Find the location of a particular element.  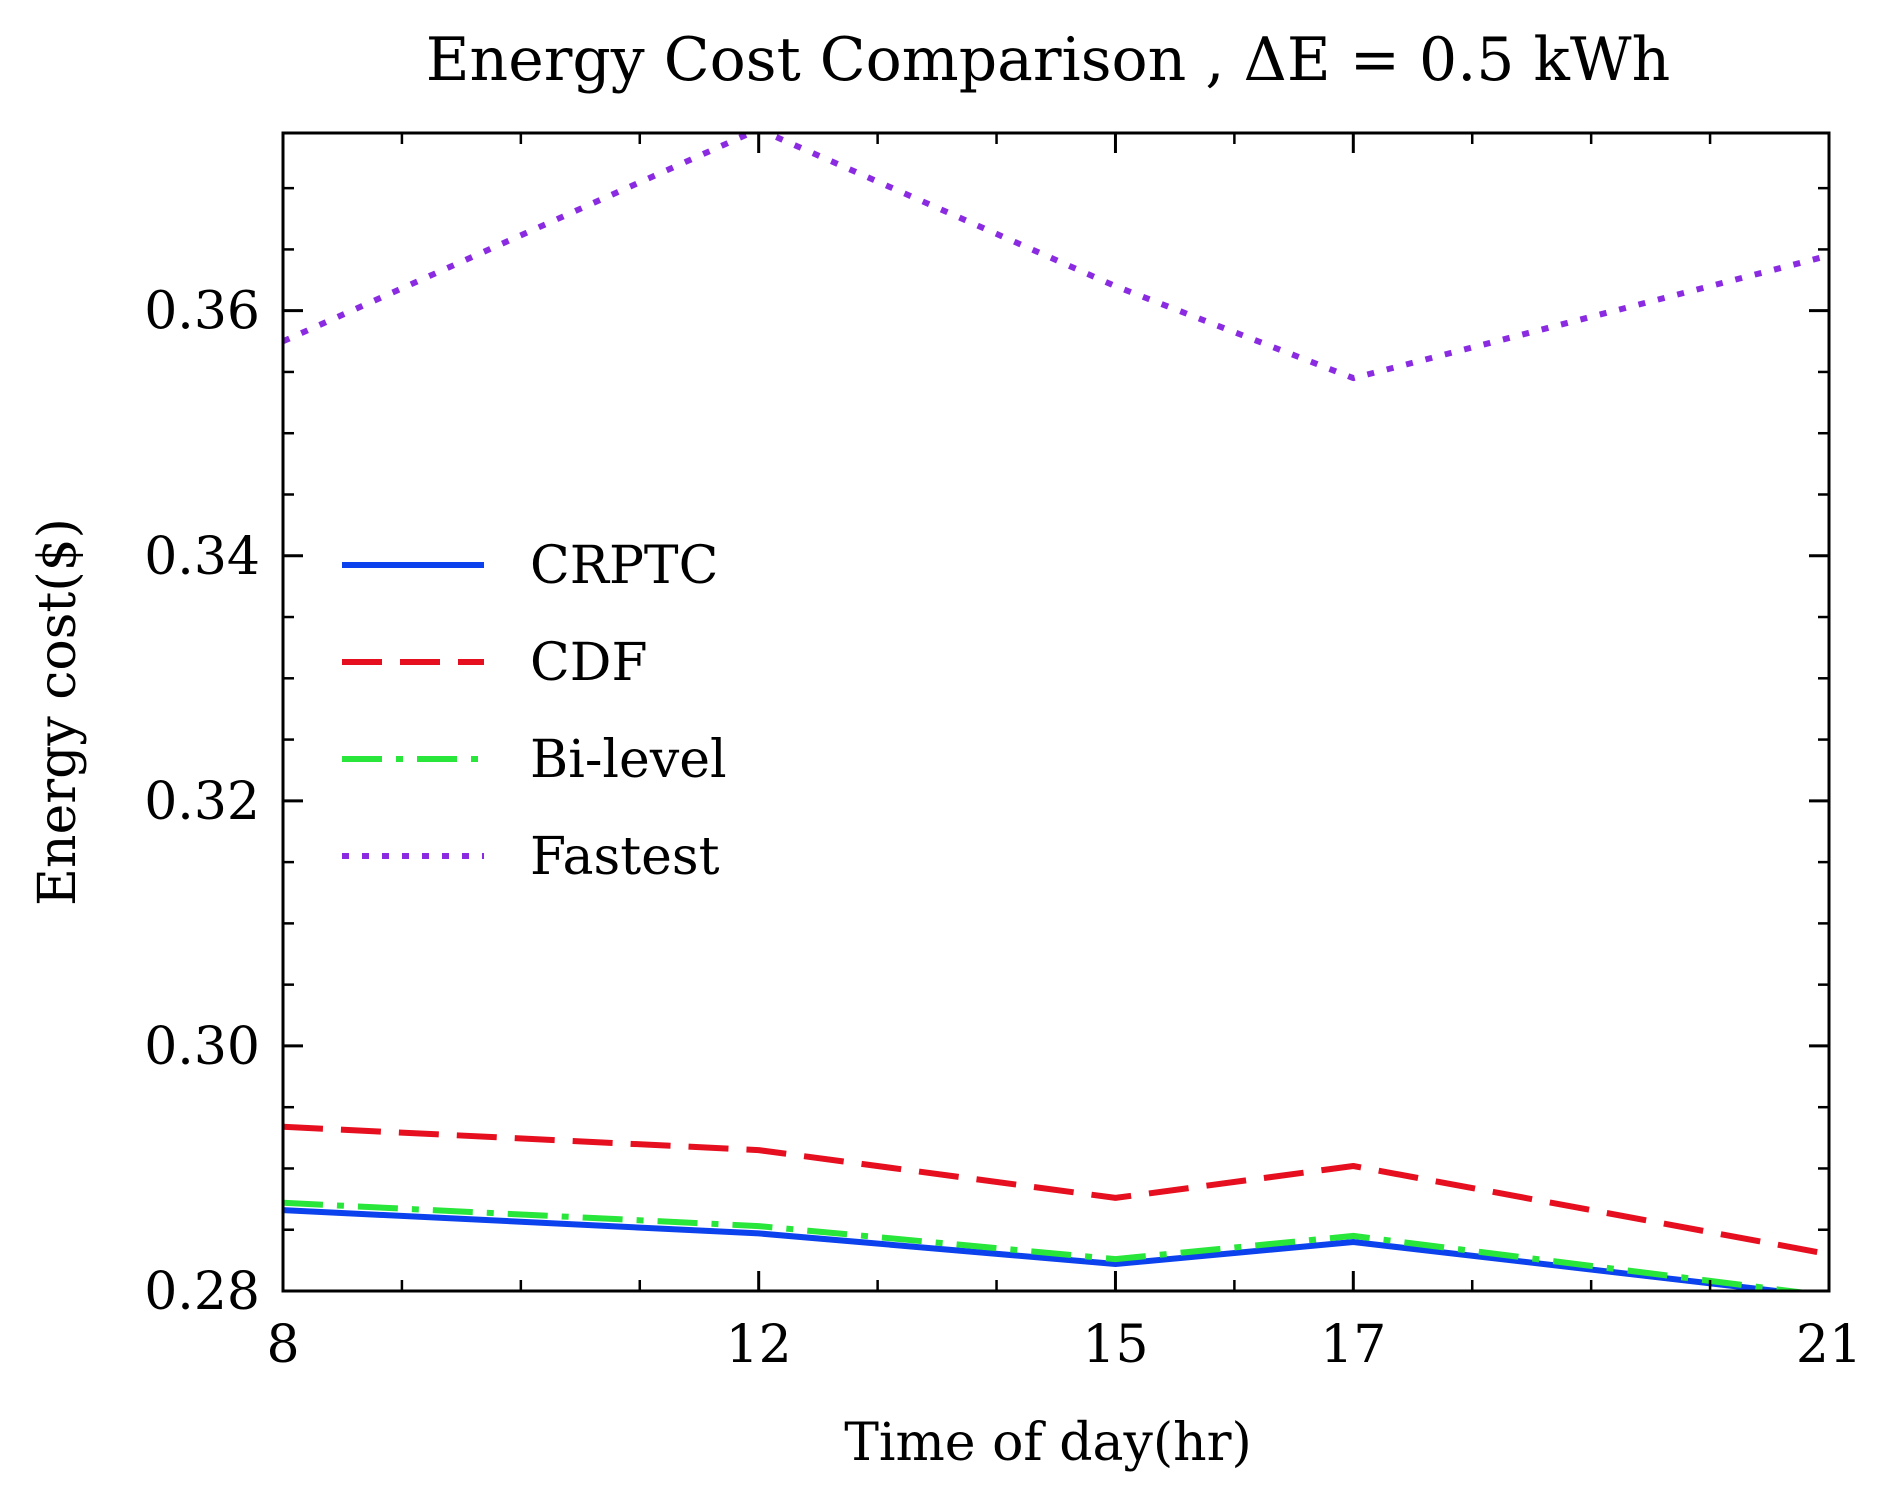

y-tick-labels: 0.28 0.30 0.32 0.34 0.36 is located at coordinates (202, 802).